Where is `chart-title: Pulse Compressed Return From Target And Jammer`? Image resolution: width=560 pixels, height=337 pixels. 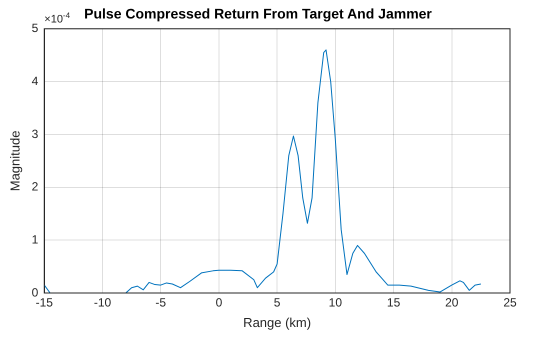 chart-title: Pulse Compressed Return From Target And Jammer is located at coordinates (258, 13).